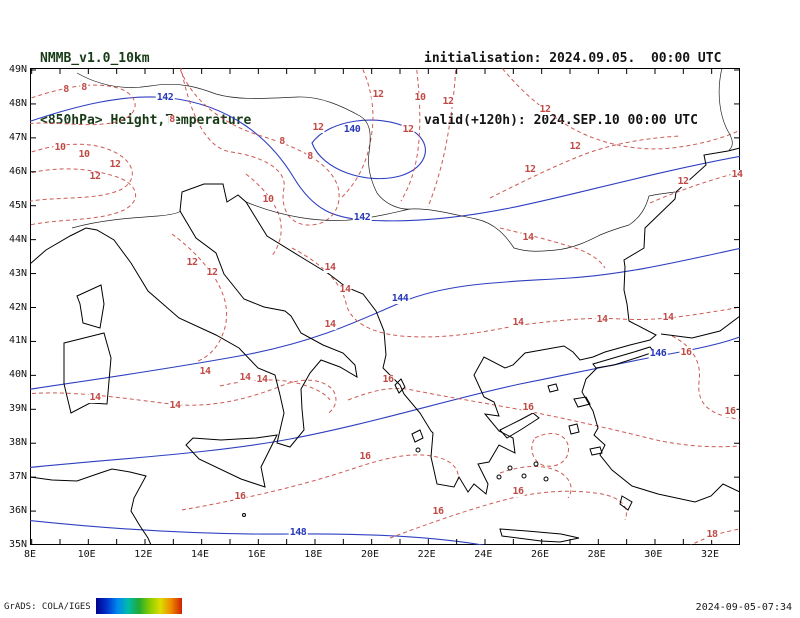 The width and height of the screenshot is (800, 618). What do you see at coordinates (17, 341) in the screenshot?
I see `lat-label: 41N` at bounding box center [17, 341].